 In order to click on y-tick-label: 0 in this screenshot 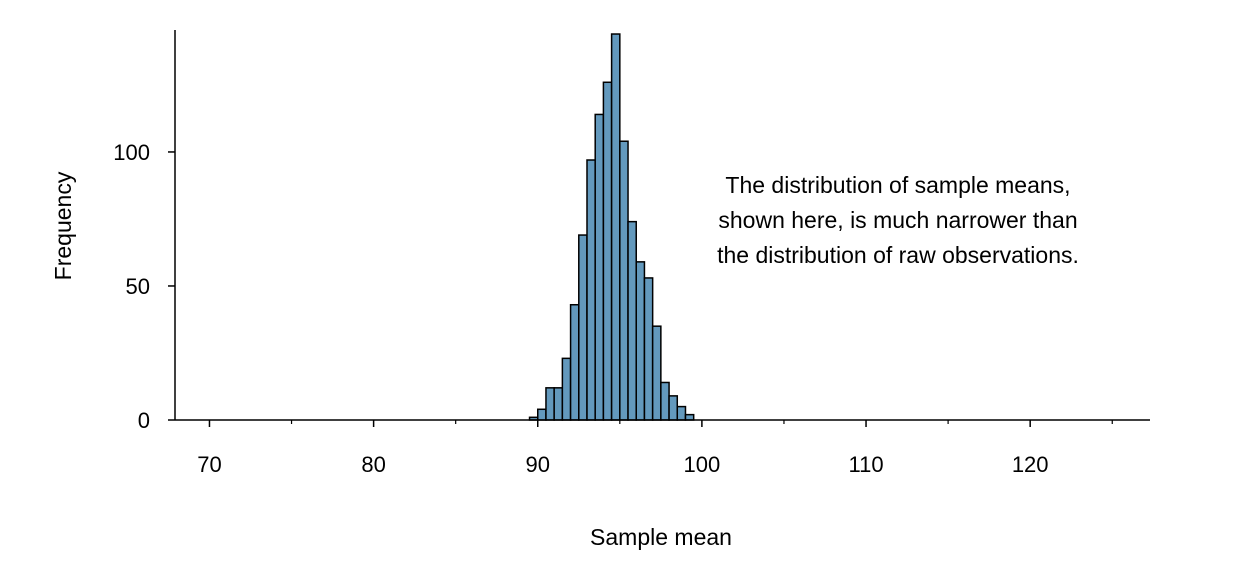, I will do `click(144, 420)`.